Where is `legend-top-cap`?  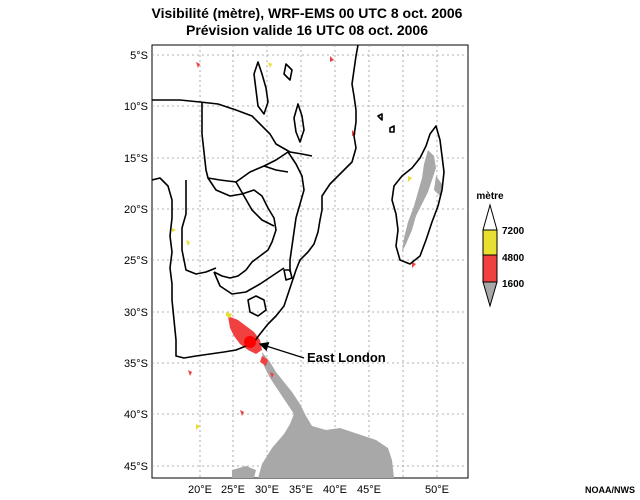
legend-top-cap is located at coordinates (490, 217).